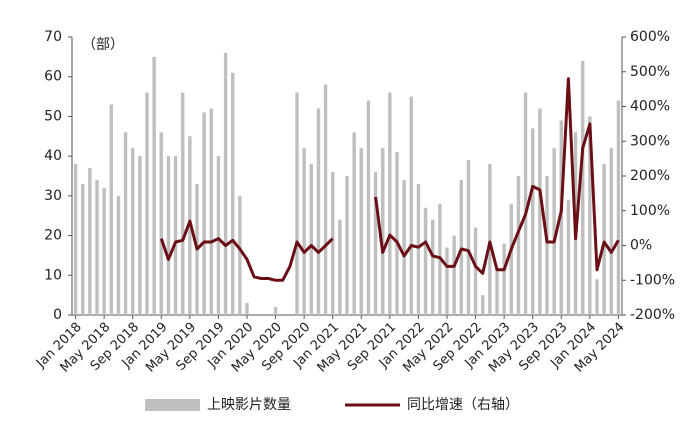 Image resolution: width=700 pixels, height=428 pixels. I want to click on y2-tick-label: 100%, so click(650, 211).